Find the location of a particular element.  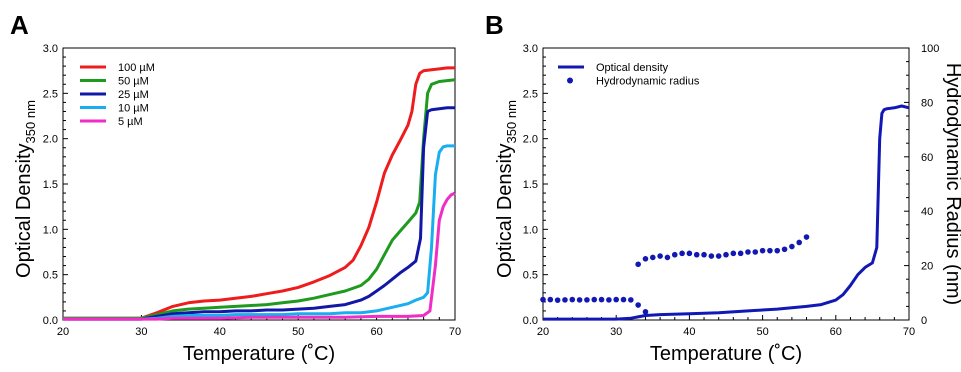

y2-tick-label: 40 is located at coordinates (927, 212).